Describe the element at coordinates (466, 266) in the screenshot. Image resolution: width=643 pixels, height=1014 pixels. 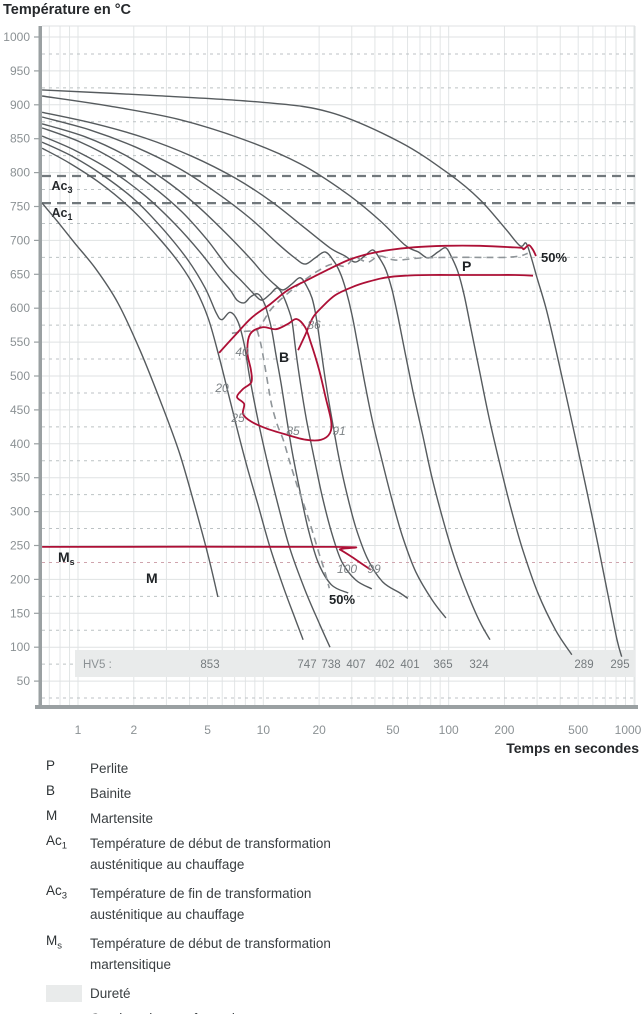
I see `perlite-region-label: P` at that location.